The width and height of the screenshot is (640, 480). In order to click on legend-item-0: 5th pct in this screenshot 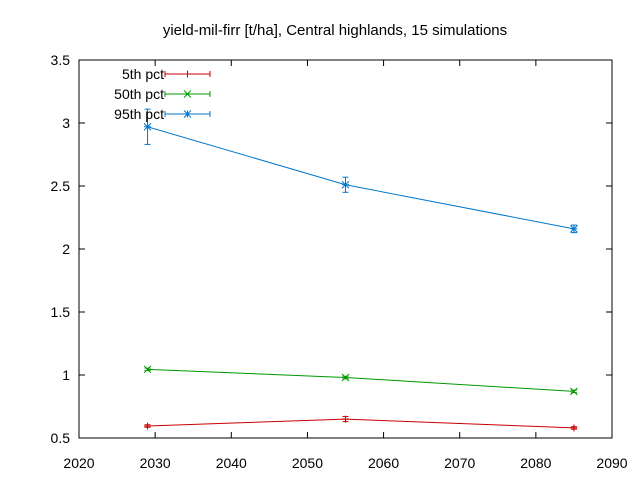, I will do `click(166, 74)`.